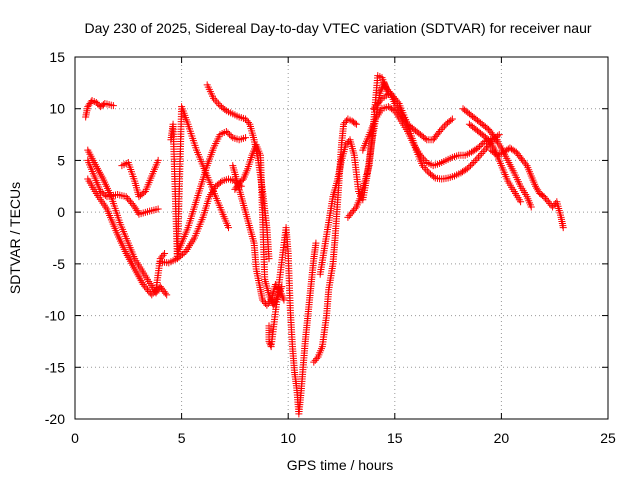 The width and height of the screenshot is (640, 480). Describe the element at coordinates (75, 438) in the screenshot. I see `x-tick-label: 0` at that location.